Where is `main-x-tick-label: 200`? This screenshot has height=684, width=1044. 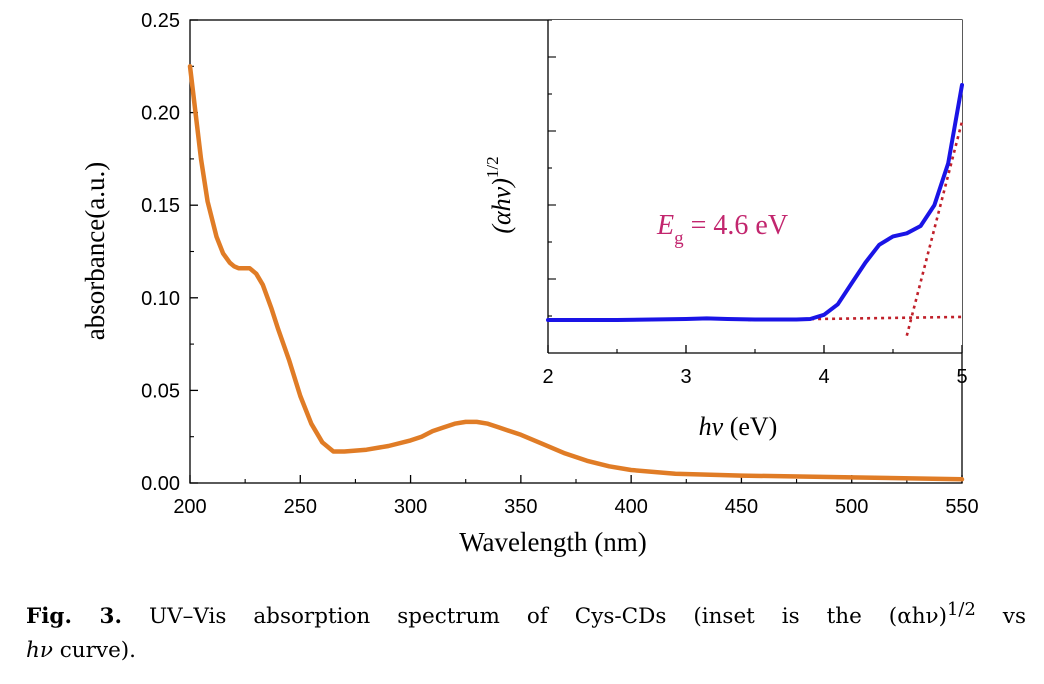
main-x-tick-label: 200 is located at coordinates (189, 507).